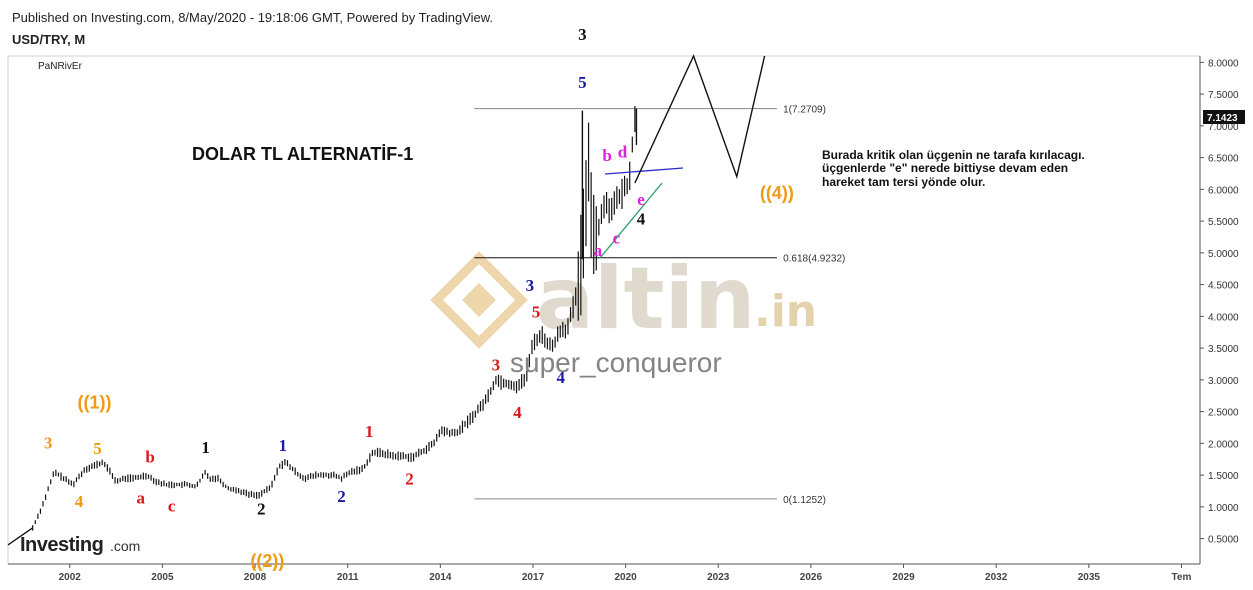 Image resolution: width=1253 pixels, height=590 pixels. Describe the element at coordinates (645, 299) in the screenshot. I see `watermark-brand: altin` at that location.